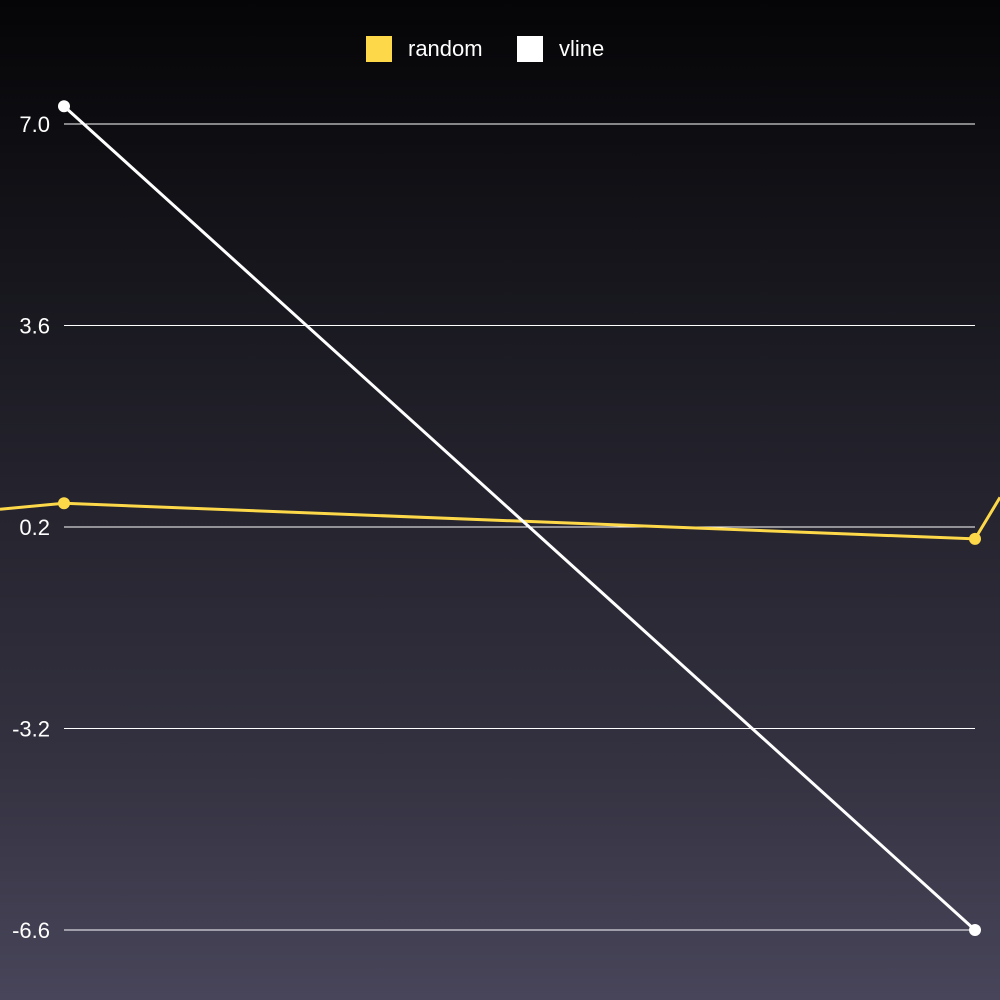 The width and height of the screenshot is (1000, 1000). I want to click on legend: random vline, so click(485, 49).